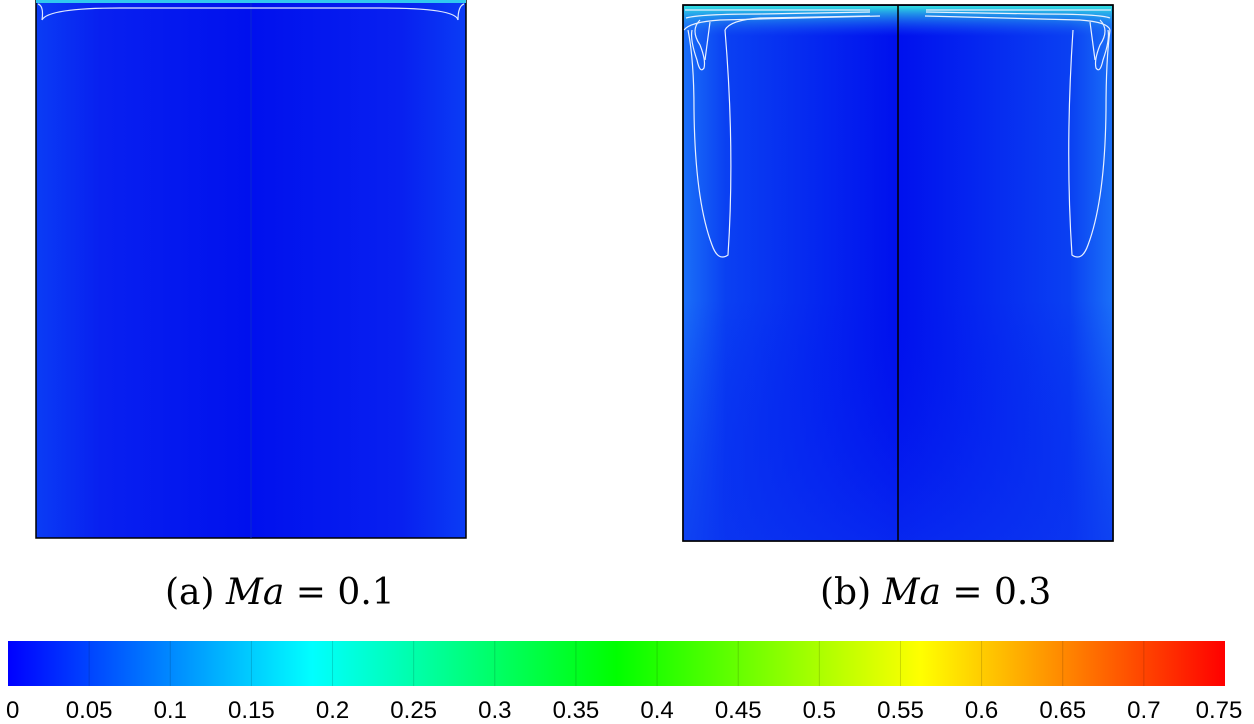 Image resolution: width=1254 pixels, height=724 pixels. Describe the element at coordinates (897, 133) in the screenshot. I see `contour-lines` at that location.